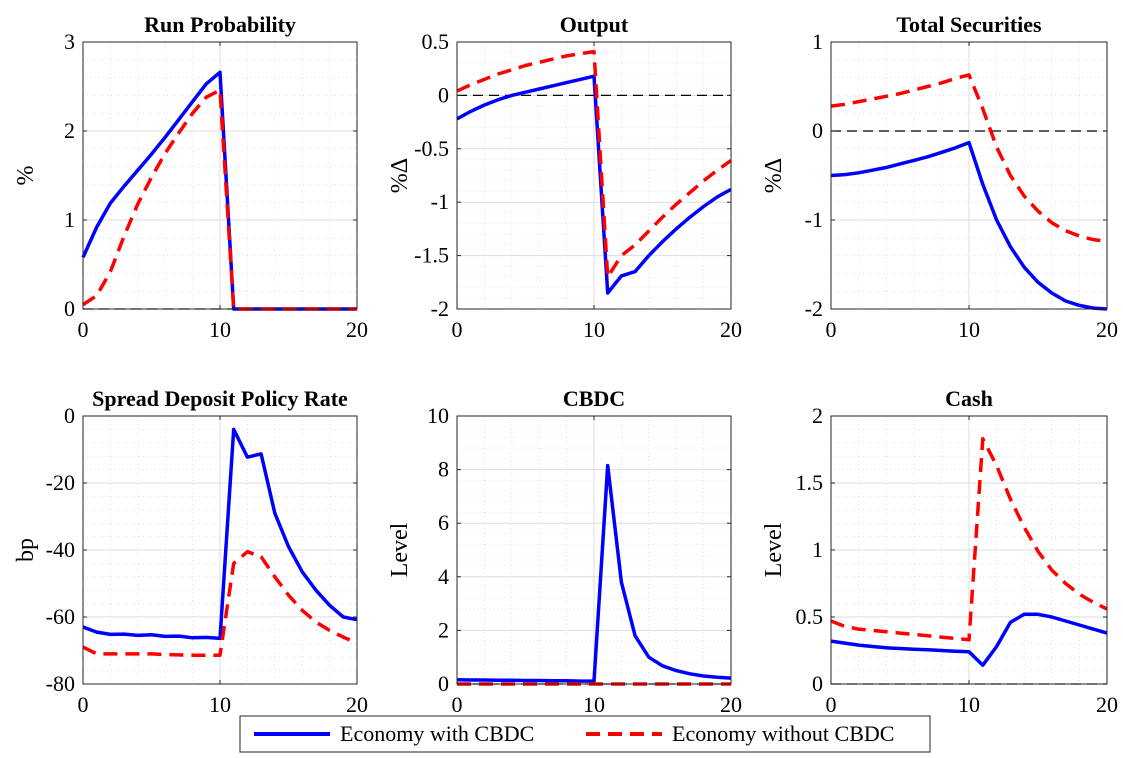 This screenshot has height=758, width=1123. What do you see at coordinates (969, 398) in the screenshot?
I see `chart-title: Cash` at bounding box center [969, 398].